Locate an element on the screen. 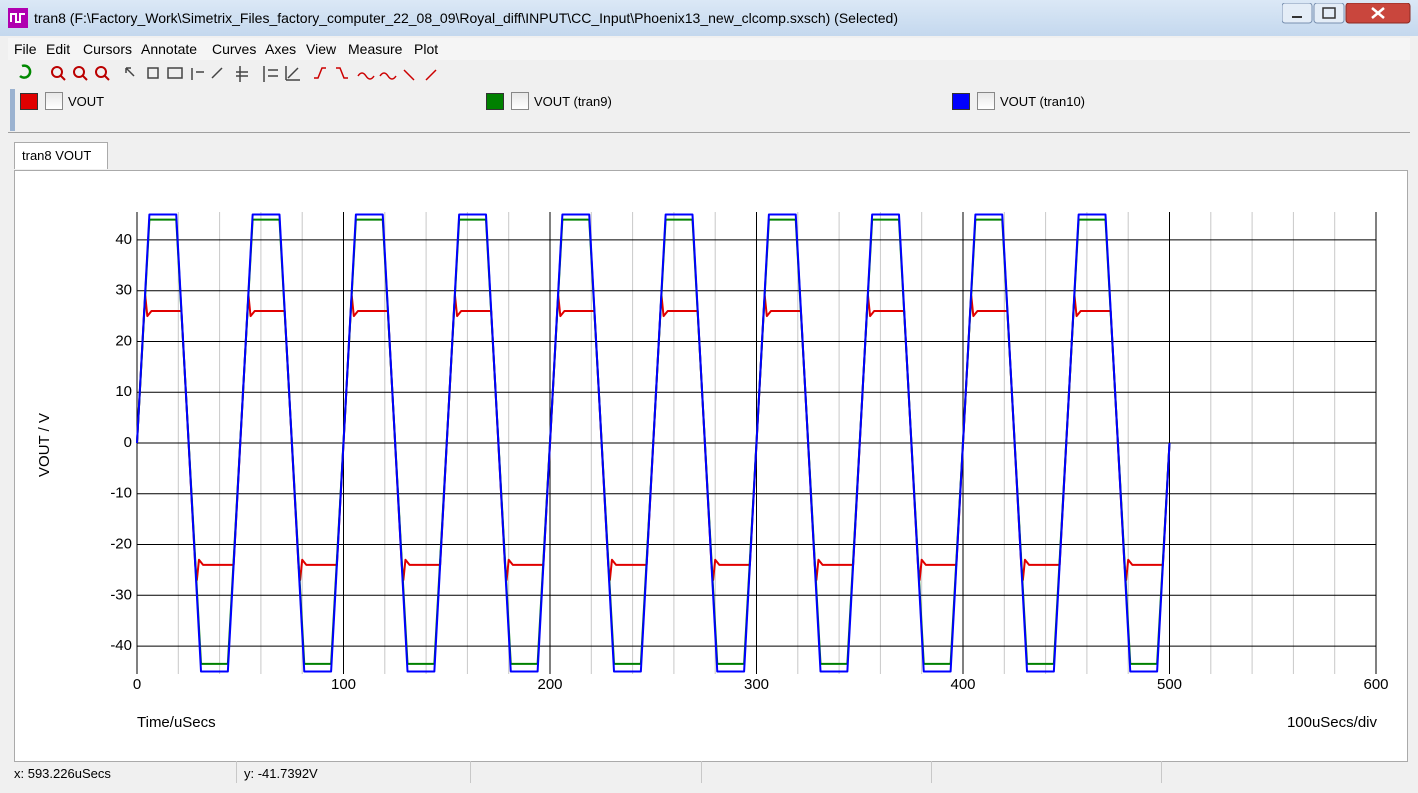  plot-tab: tran8 VOUT is located at coordinates (61, 155).